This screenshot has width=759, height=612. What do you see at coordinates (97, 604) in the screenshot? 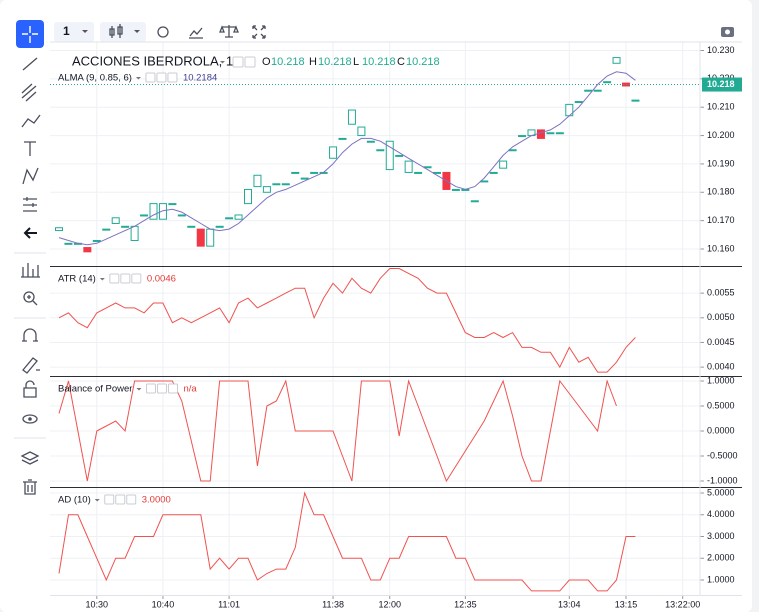
I see `time-tick-label: 10:30` at bounding box center [97, 604].